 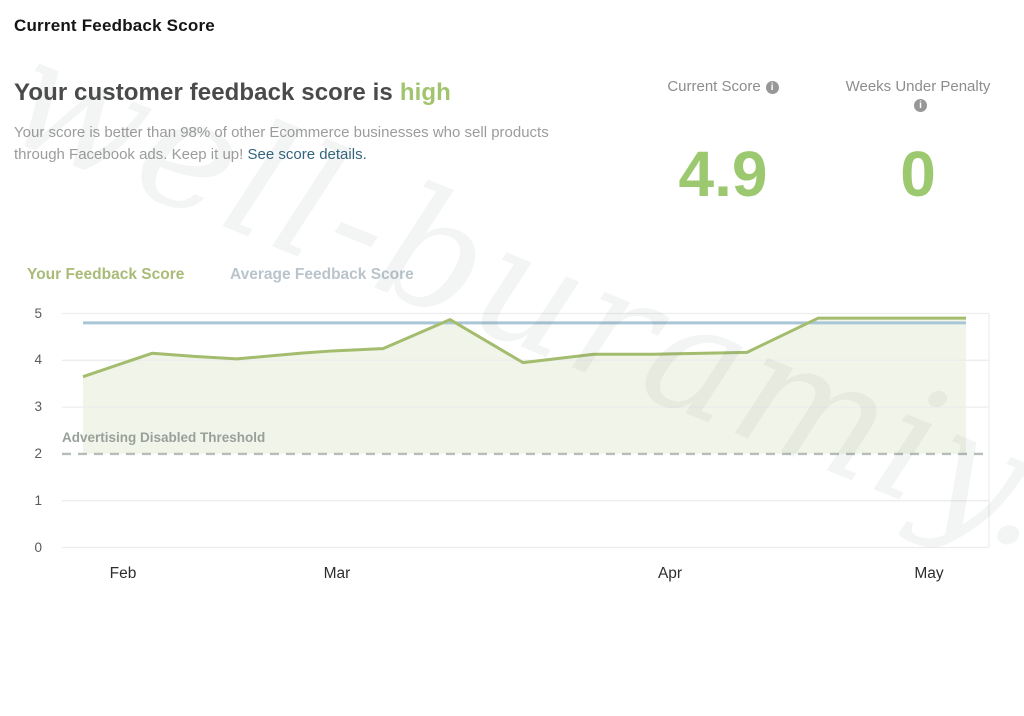 What do you see at coordinates (723, 174) in the screenshot?
I see `current-score-value: 4.9` at bounding box center [723, 174].